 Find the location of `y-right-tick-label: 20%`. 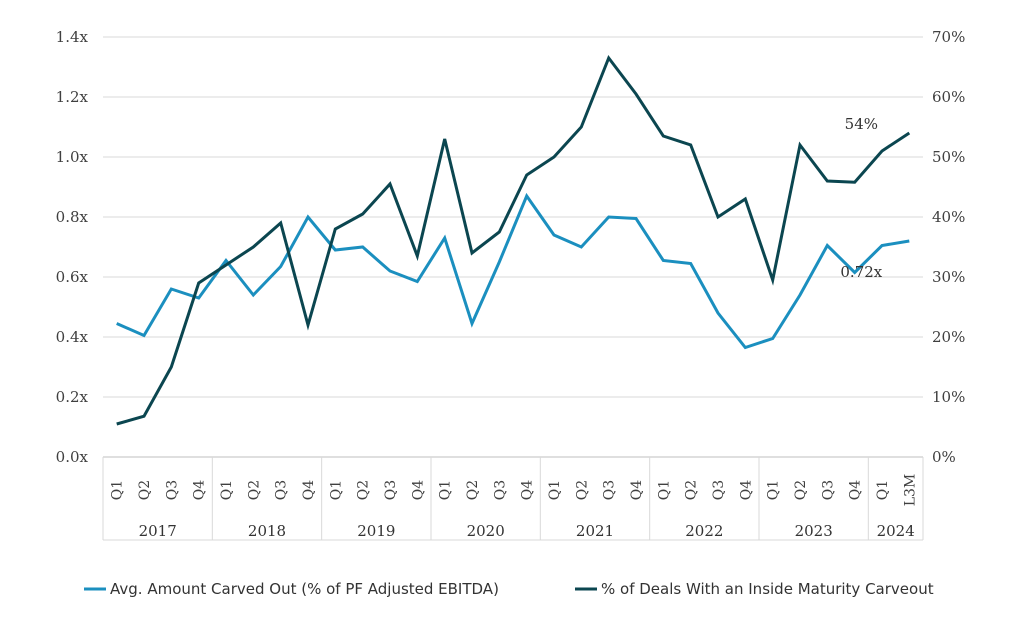

y-right-tick-label: 20% is located at coordinates (948, 337).